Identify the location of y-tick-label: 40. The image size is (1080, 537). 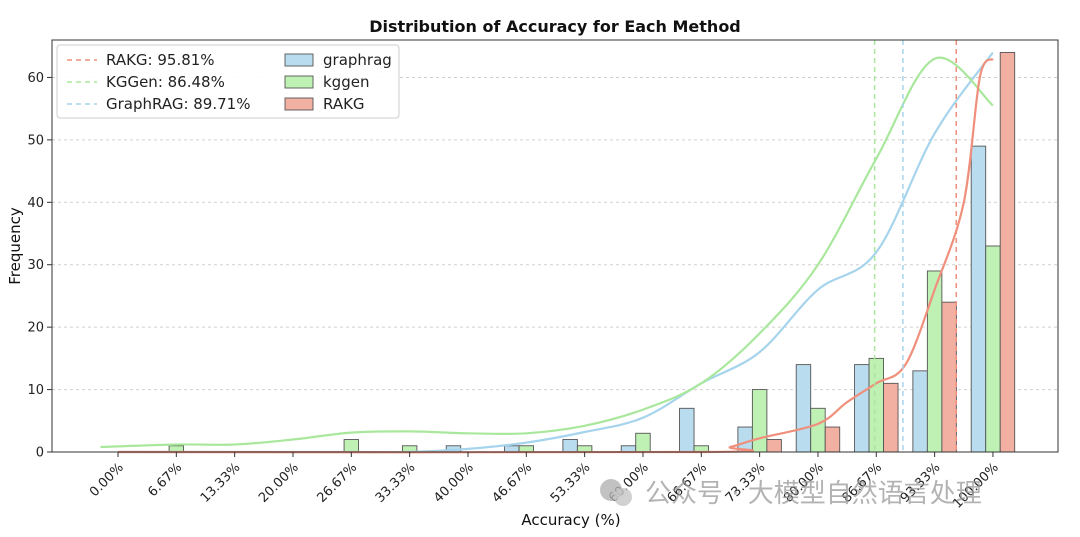
(35, 203).